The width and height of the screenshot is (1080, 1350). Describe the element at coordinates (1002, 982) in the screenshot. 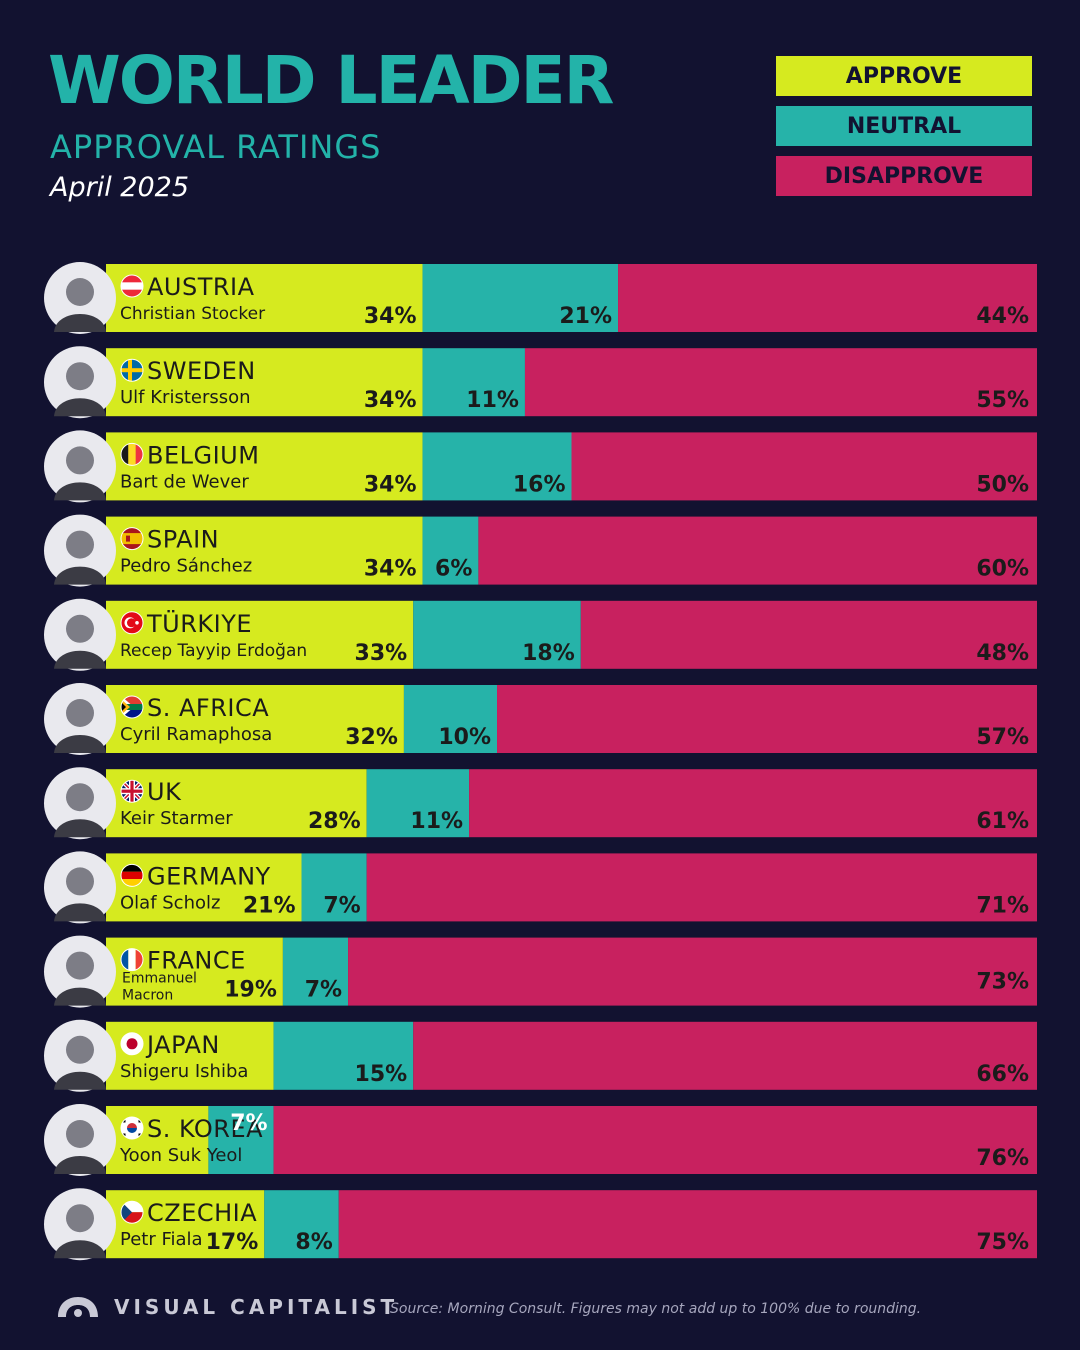

I see `value-label-disapprove: 73%` at that location.